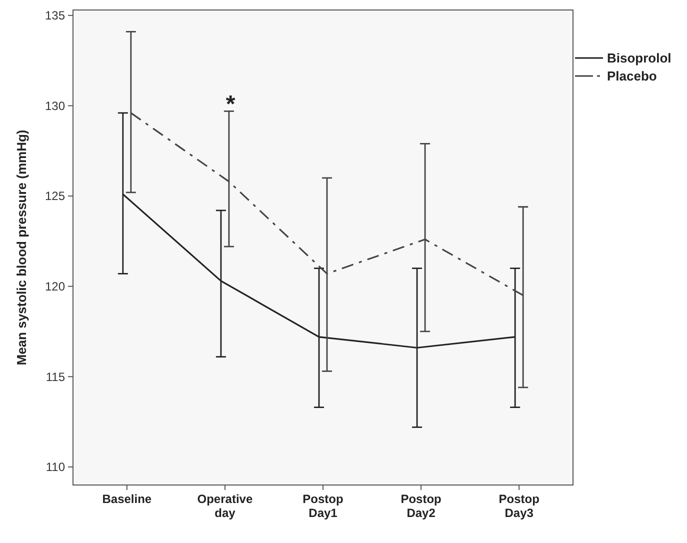 The height and width of the screenshot is (543, 687). I want to click on y-tick-label: 125, so click(55, 196).